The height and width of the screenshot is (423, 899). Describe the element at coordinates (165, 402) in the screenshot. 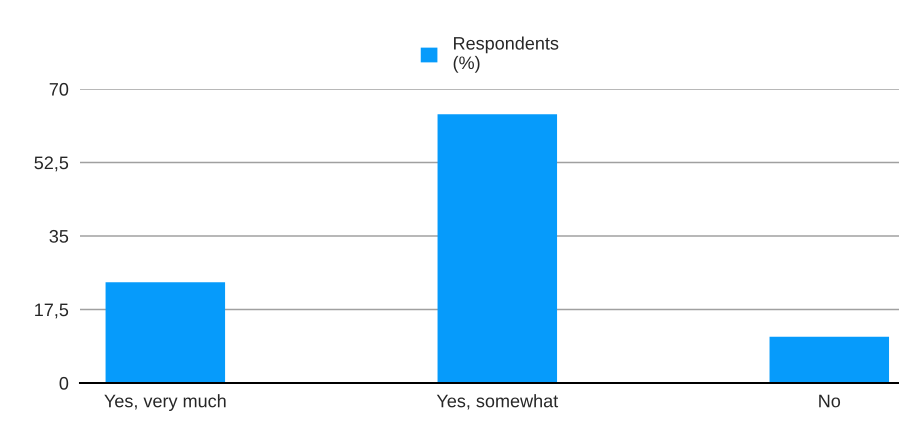

I see `x-tick-label: Yes, very much` at that location.